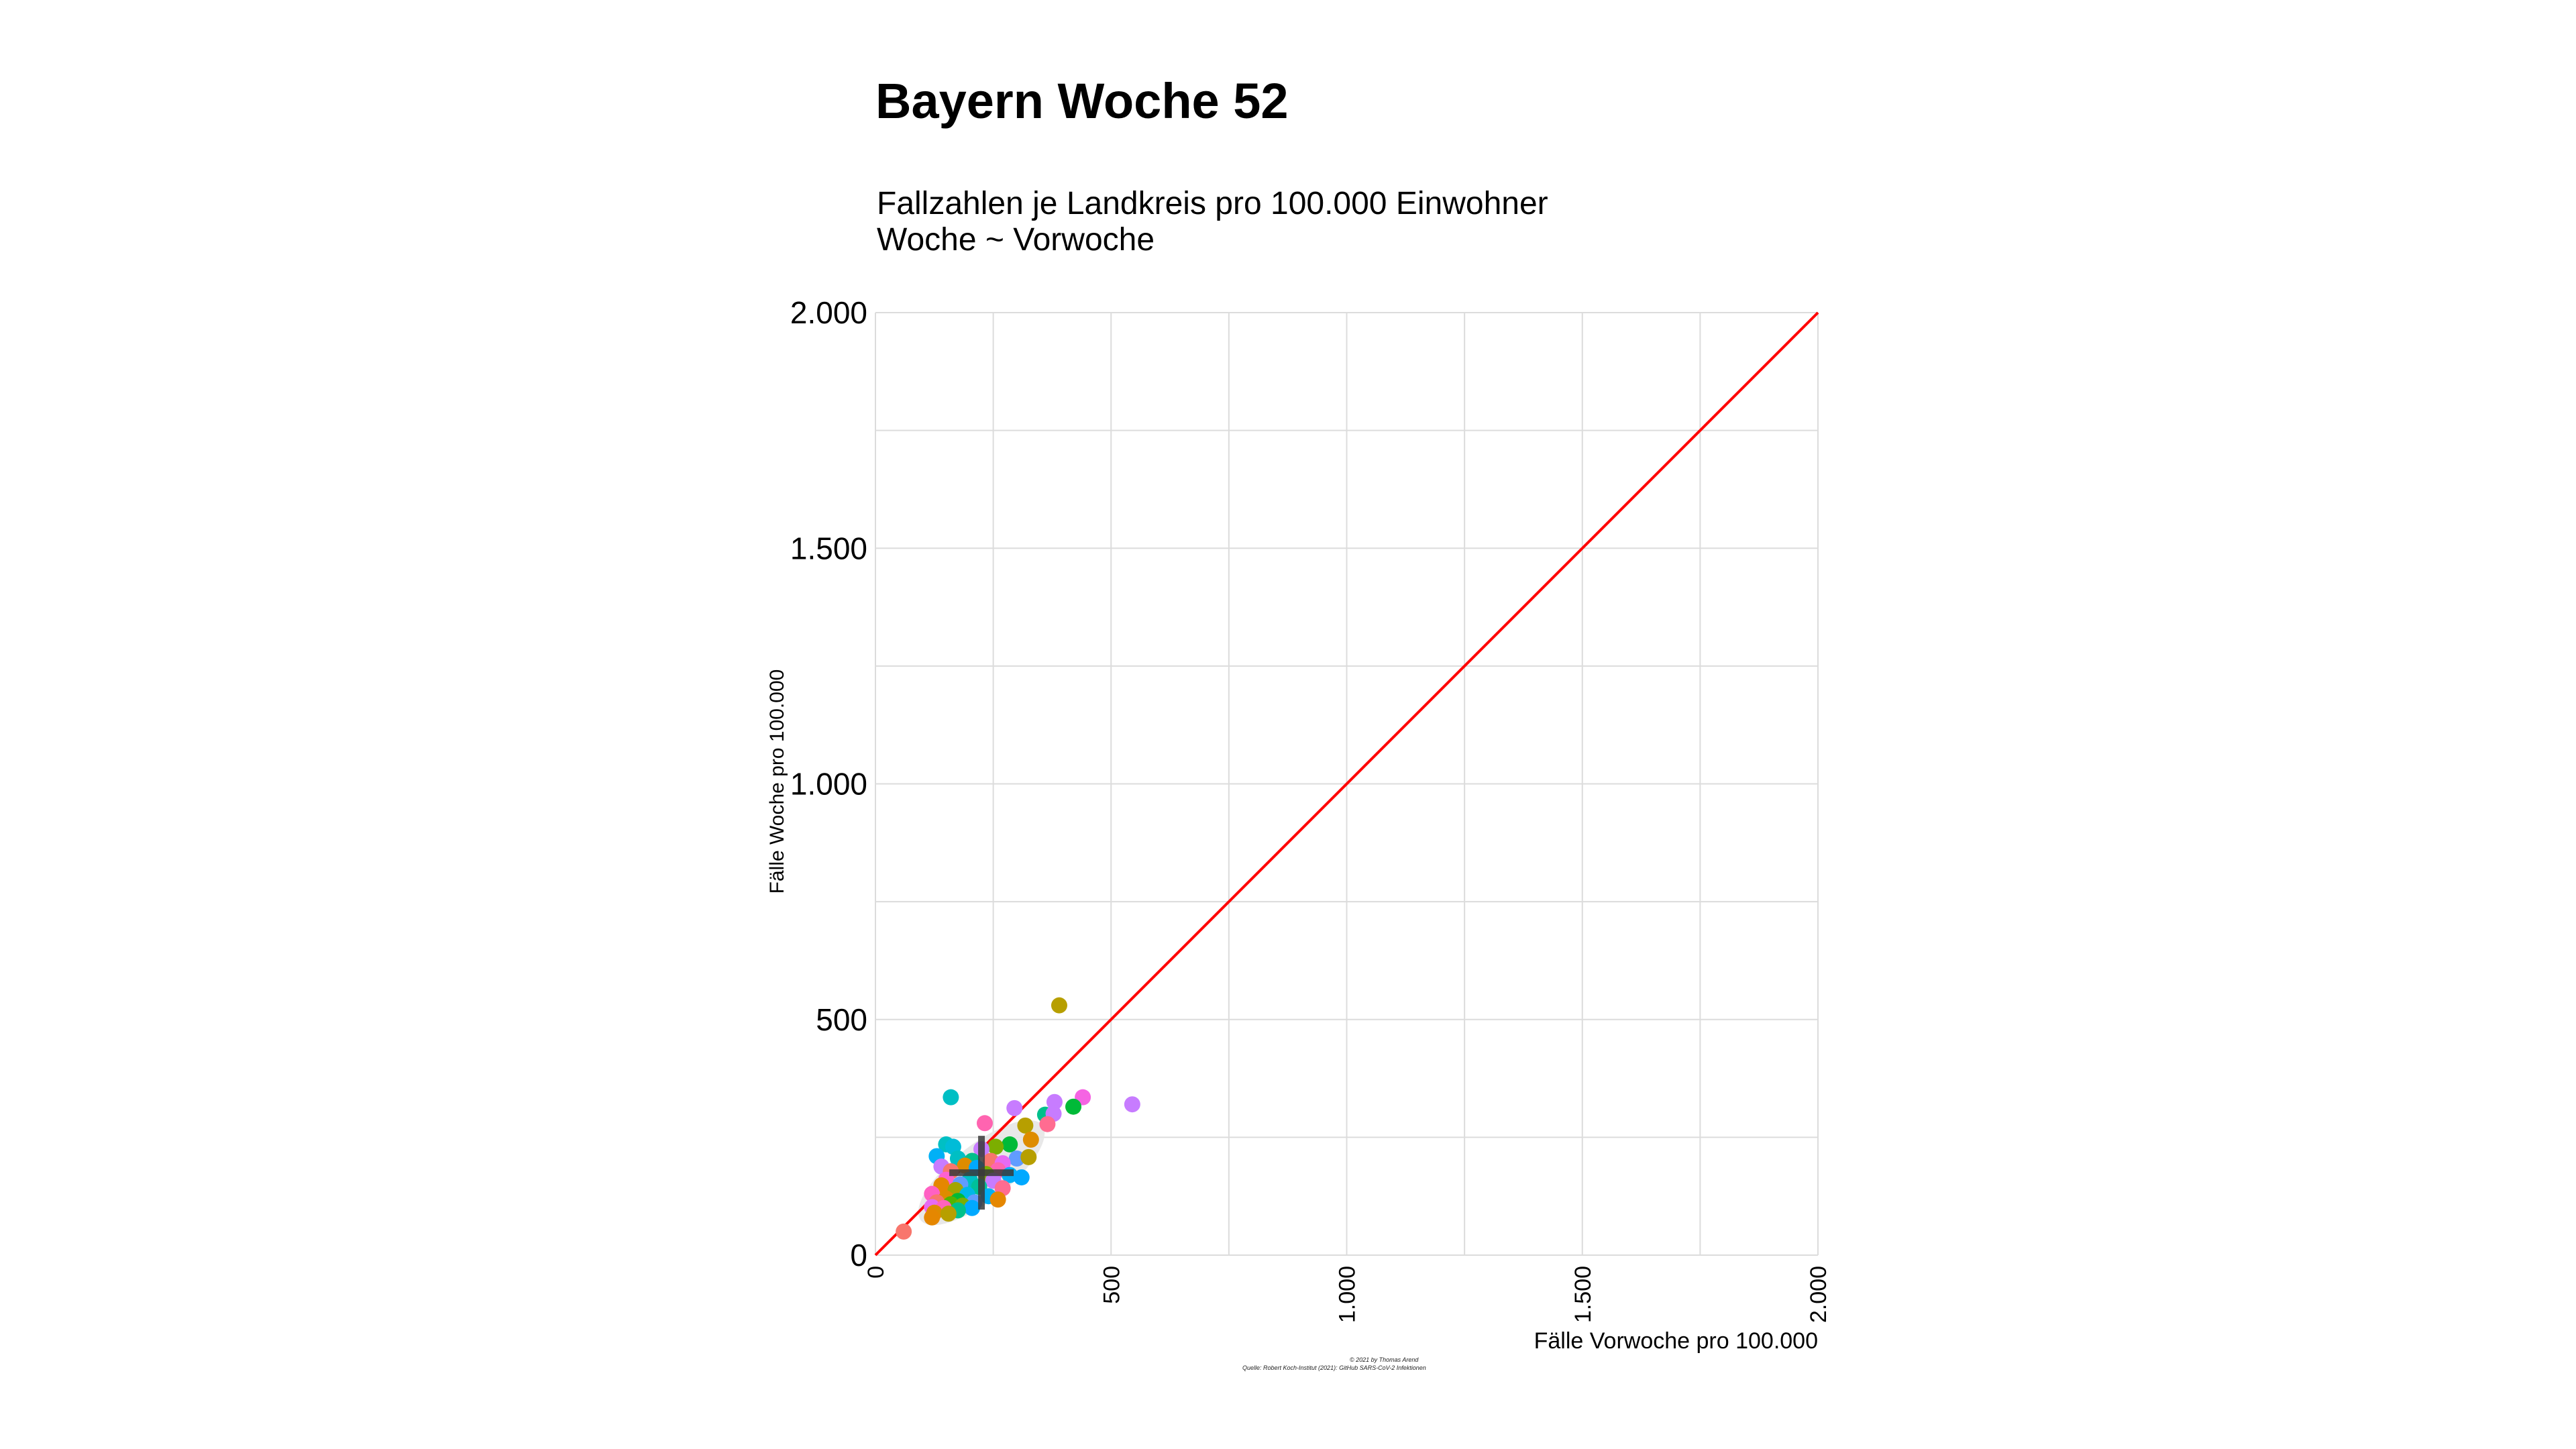 Image resolution: width=2576 pixels, height=1449 pixels. What do you see at coordinates (981, 1173) in the screenshot?
I see `mean-marker` at bounding box center [981, 1173].